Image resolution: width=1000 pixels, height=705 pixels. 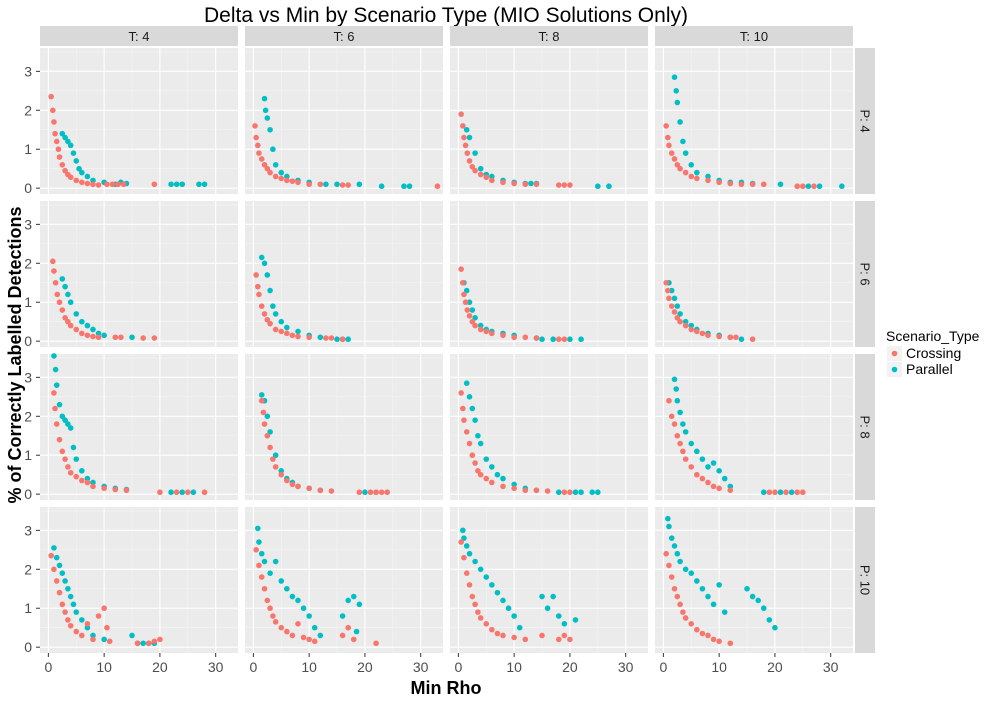 What do you see at coordinates (216, 667) in the screenshot?
I see `x-tick-label: 30` at bounding box center [216, 667].